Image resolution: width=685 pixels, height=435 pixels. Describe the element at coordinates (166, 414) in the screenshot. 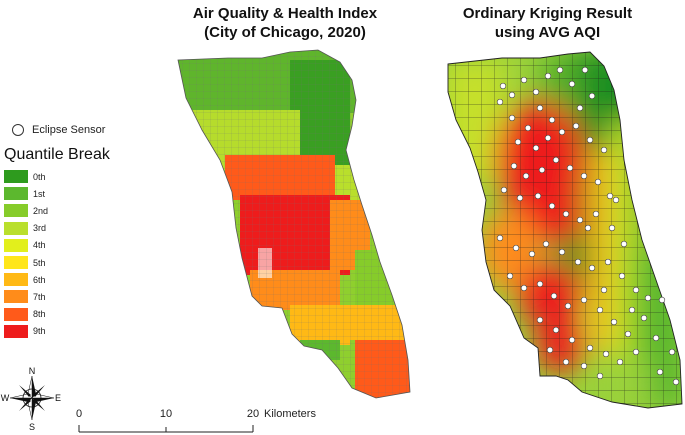

I see `scale-tick-10: 10` at that location.